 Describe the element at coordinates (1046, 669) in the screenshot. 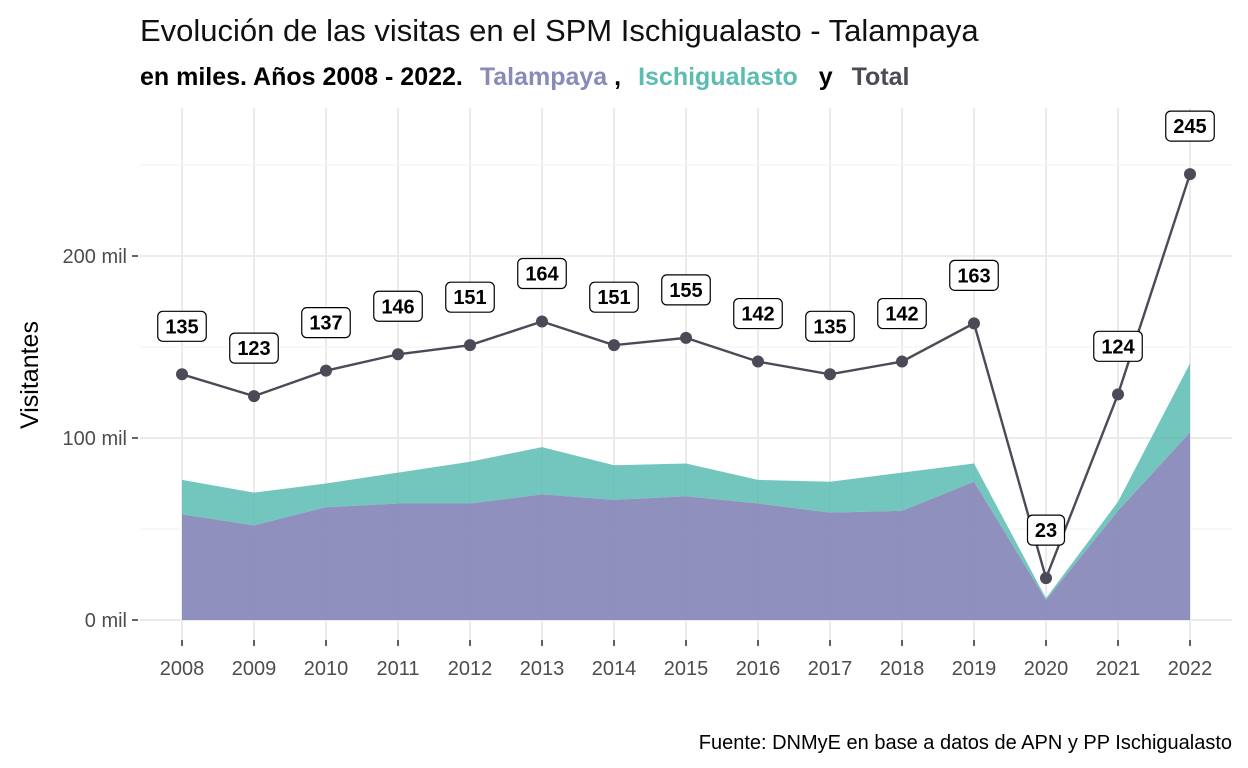

I see `x-tick-label: 2020` at that location.